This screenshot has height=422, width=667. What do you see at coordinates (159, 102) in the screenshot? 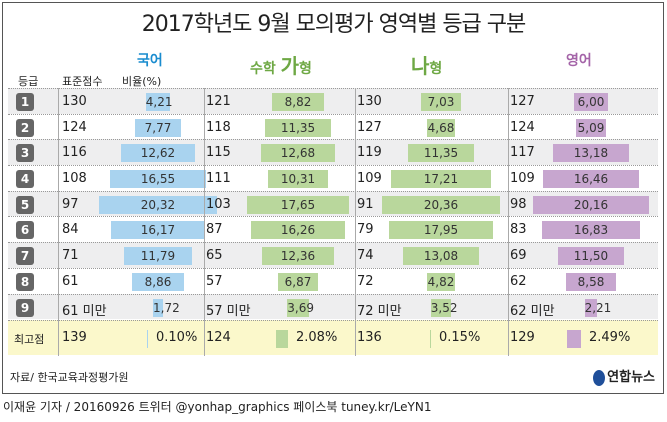
I see `ratio-bar: 4,21` at bounding box center [159, 102].